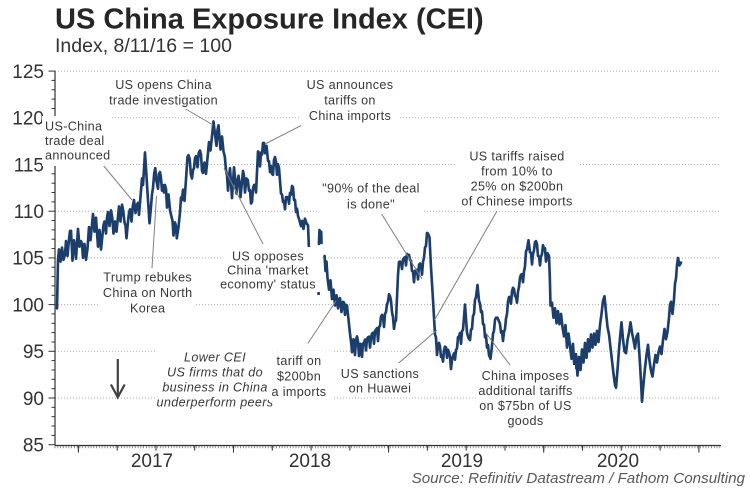 Image resolution: width=750 pixels, height=500 pixels. Describe the element at coordinates (299, 361) in the screenshot. I see `svg-text: tariff on` at that location.